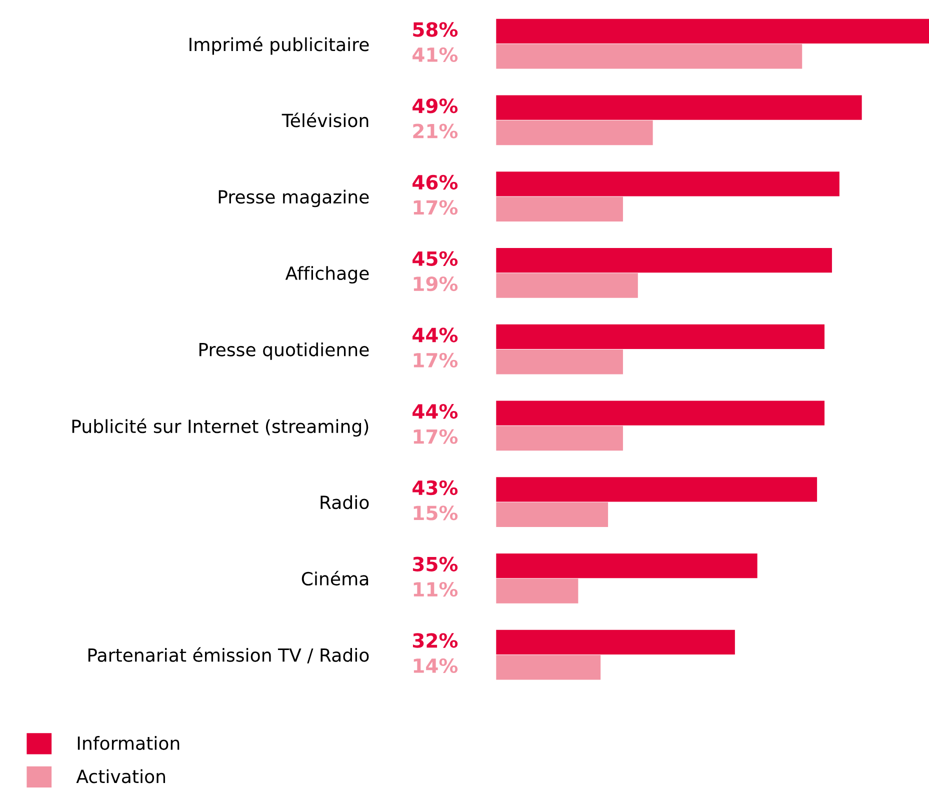 Image resolution: width=929 pixels, height=803 pixels. What do you see at coordinates (435, 131) in the screenshot?
I see `data-label: 21%` at bounding box center [435, 131].